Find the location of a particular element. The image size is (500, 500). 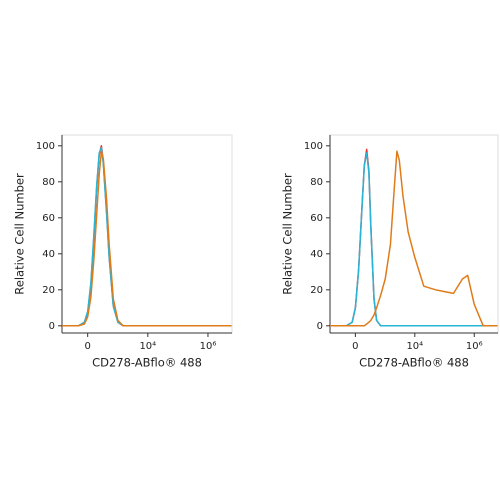

plot-frame is located at coordinates (147, 234).